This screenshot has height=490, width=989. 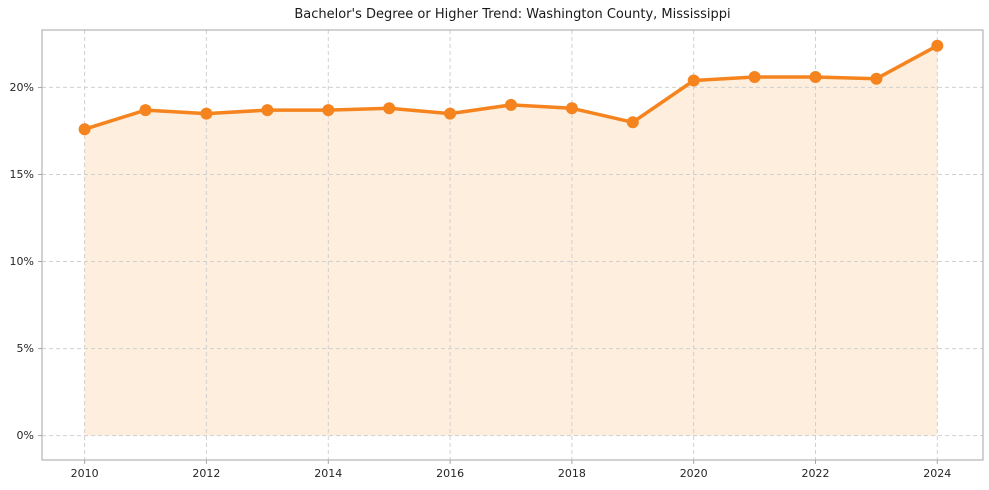 I want to click on x-tick-label: 2010, so click(x=85, y=473).